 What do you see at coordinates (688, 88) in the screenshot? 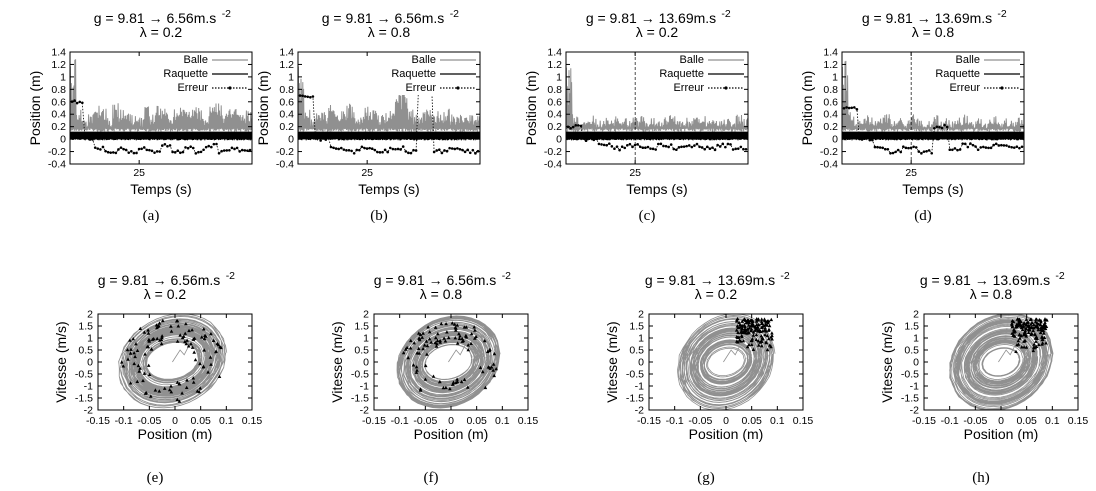
I see `legend-label-erreur: Erreur` at bounding box center [688, 88].